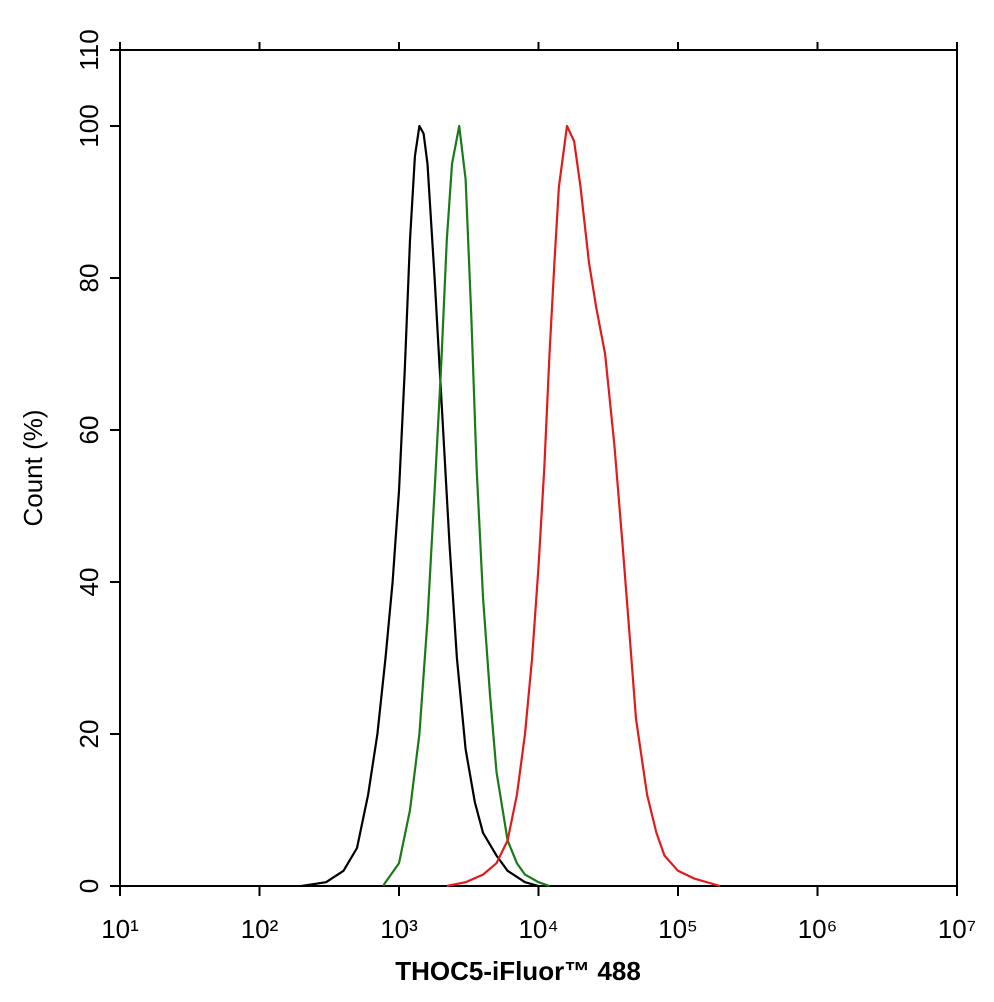 Image resolution: width=994 pixels, height=1002 pixels. I want to click on x-tick-label: 10¹, so click(120, 929).